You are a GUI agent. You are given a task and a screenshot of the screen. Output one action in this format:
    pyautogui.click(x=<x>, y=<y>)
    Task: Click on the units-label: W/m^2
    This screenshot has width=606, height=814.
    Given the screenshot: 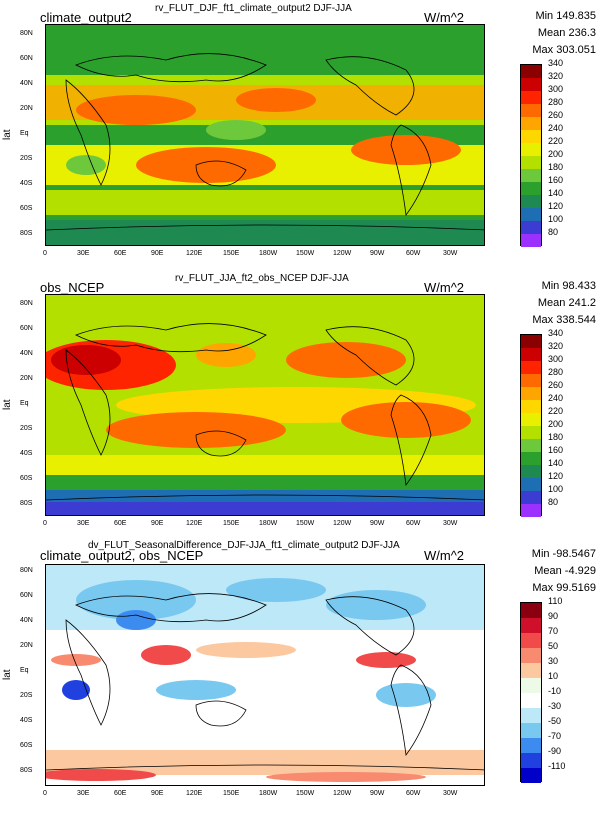 What is the action you would take?
    pyautogui.click(x=444, y=287)
    